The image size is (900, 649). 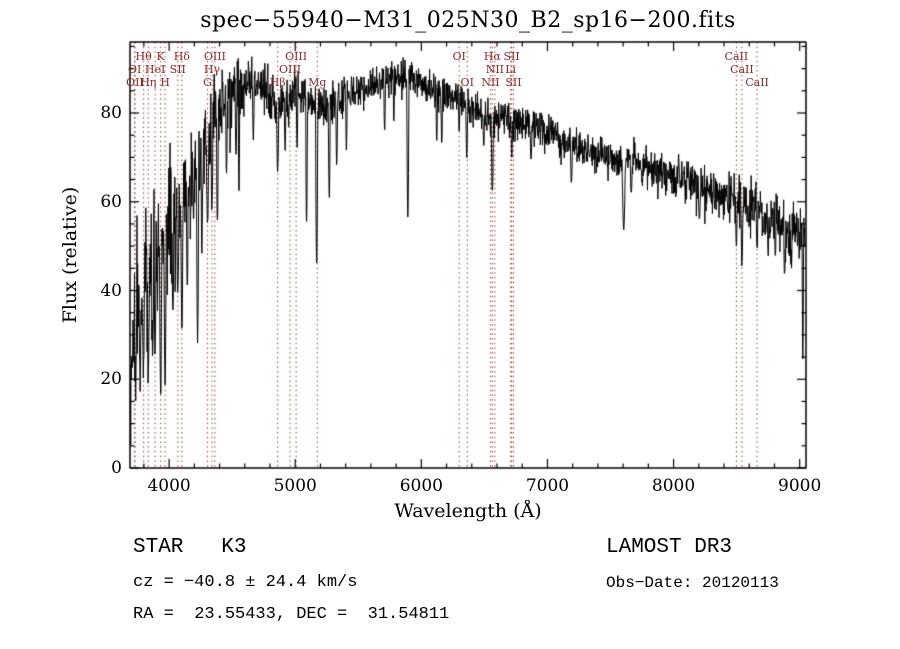 I want to click on y-tick-label: 0, so click(x=116, y=468).